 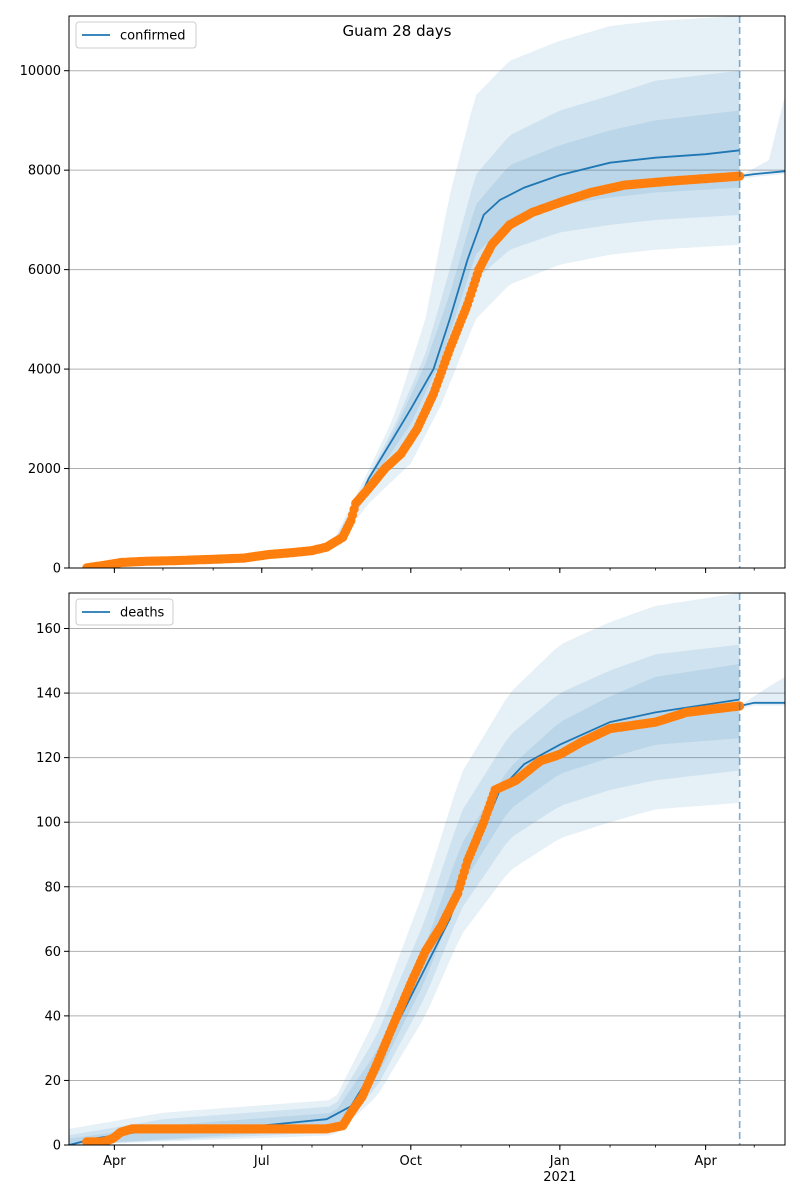 I want to click on legend-label: deaths, so click(x=142, y=613).